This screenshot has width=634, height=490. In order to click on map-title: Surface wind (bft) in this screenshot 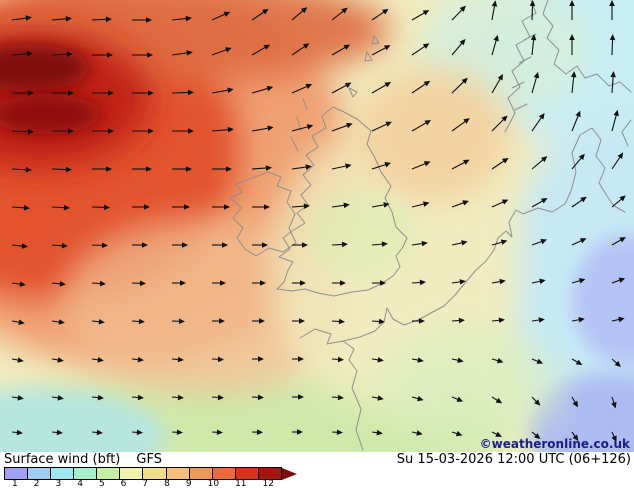, I will do `click(62, 459)`.